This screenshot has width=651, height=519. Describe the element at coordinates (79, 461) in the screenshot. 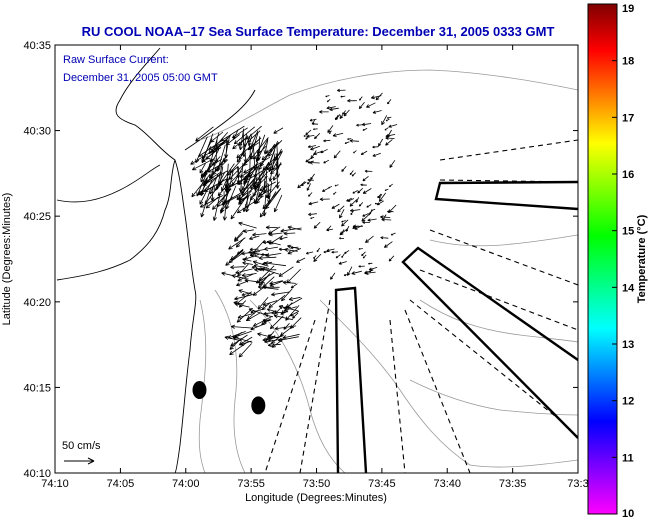

I see `scale-arrow` at that location.